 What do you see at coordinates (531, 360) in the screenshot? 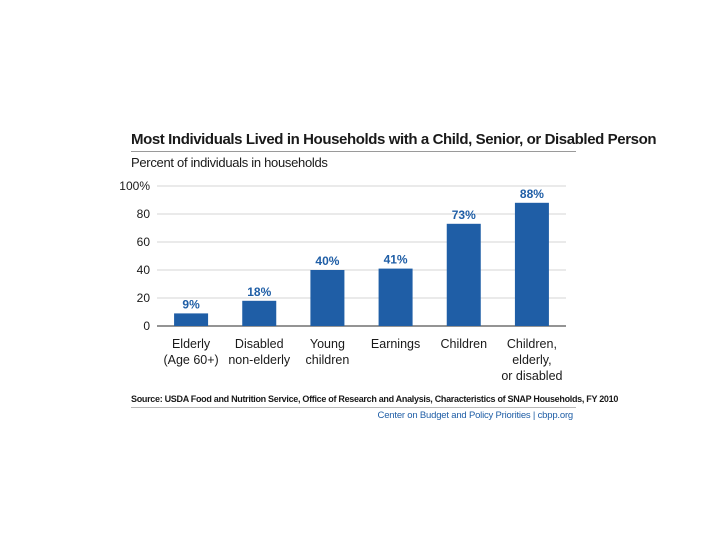
I see `x-tick-label: elderly,` at bounding box center [531, 360].